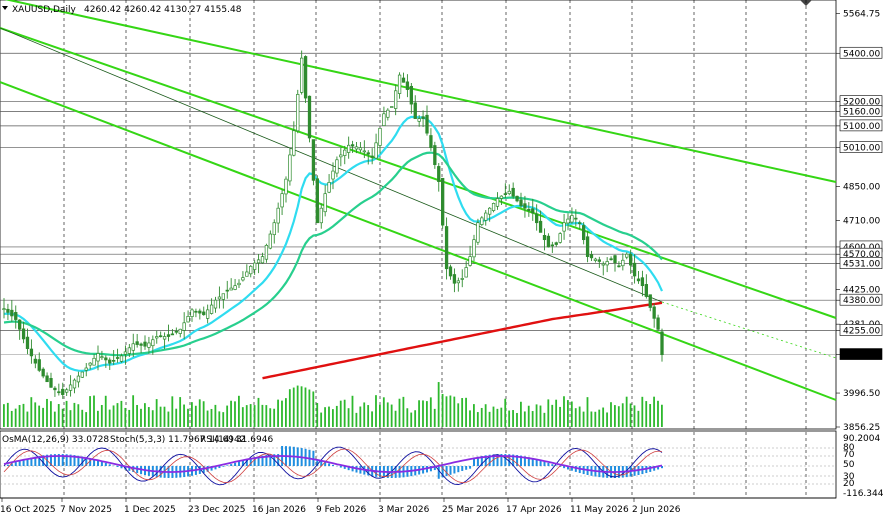 The image size is (884, 516). Describe the element at coordinates (749, 330) in the screenshot. I see `regression-extension` at that location.